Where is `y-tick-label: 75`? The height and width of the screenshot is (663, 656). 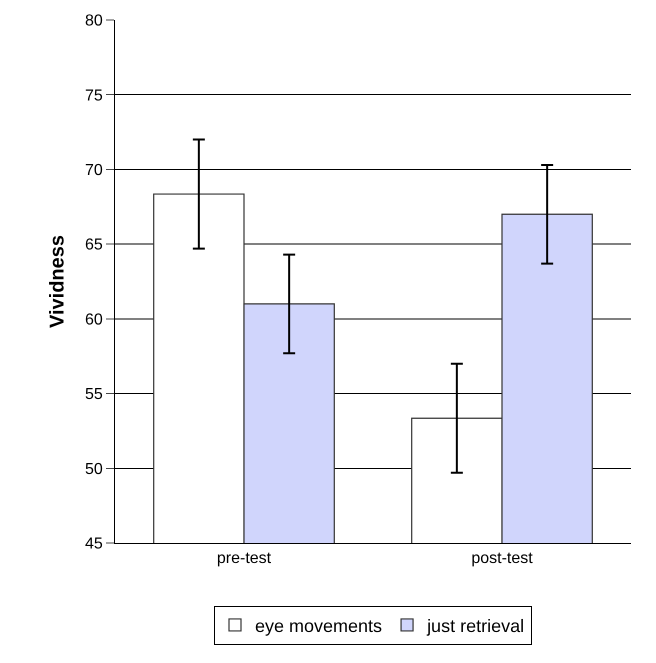
y-tick-label: 75 is located at coordinates (94, 95).